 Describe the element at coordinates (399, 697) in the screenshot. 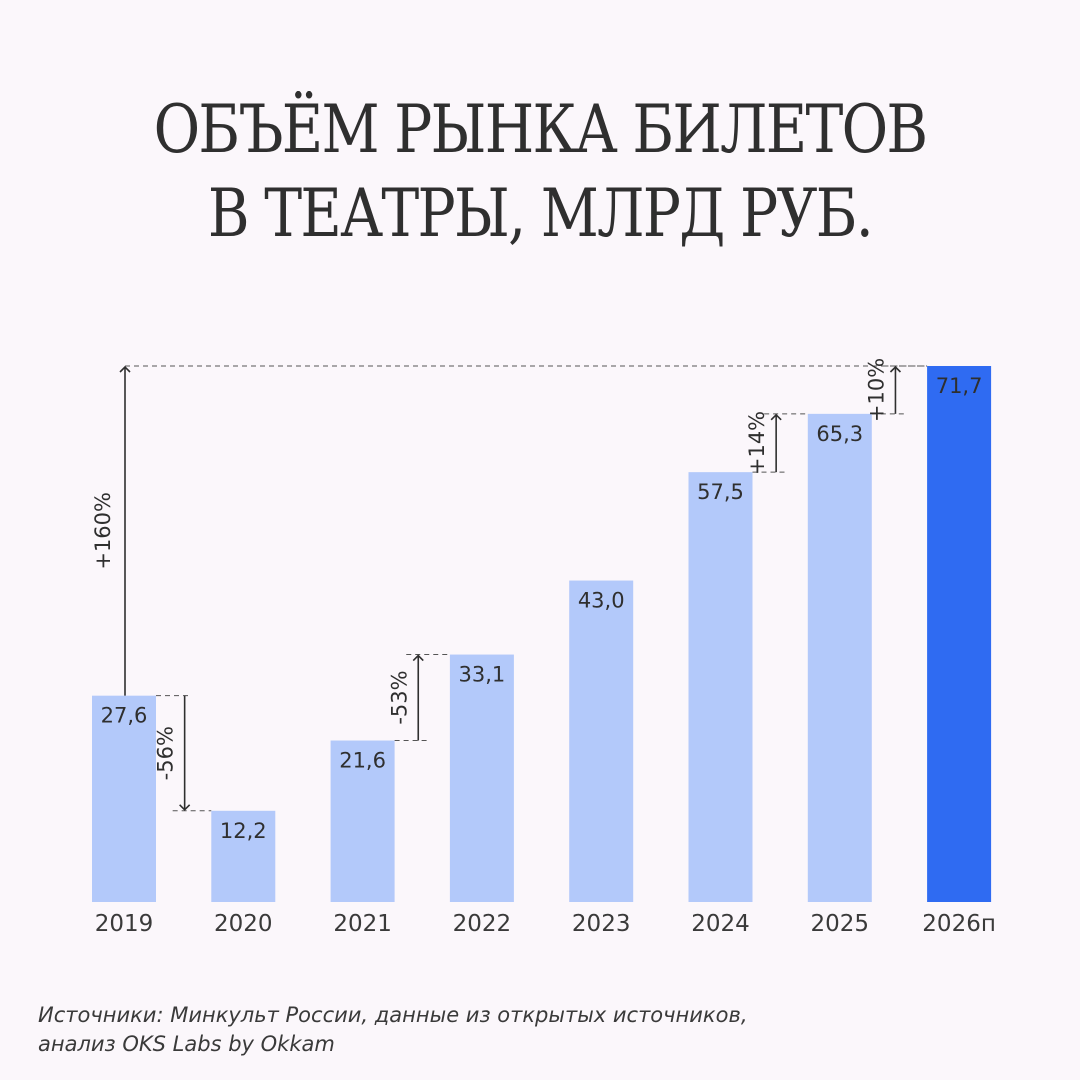

I see `change-label-change-2-3: -53%` at that location.